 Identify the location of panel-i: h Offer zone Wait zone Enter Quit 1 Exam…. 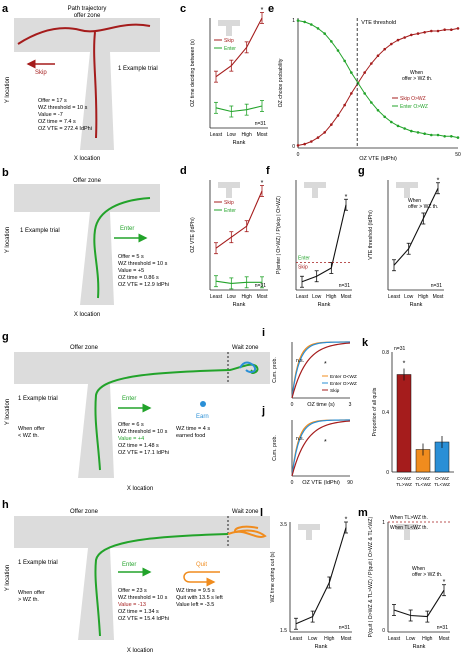
(136, 576).